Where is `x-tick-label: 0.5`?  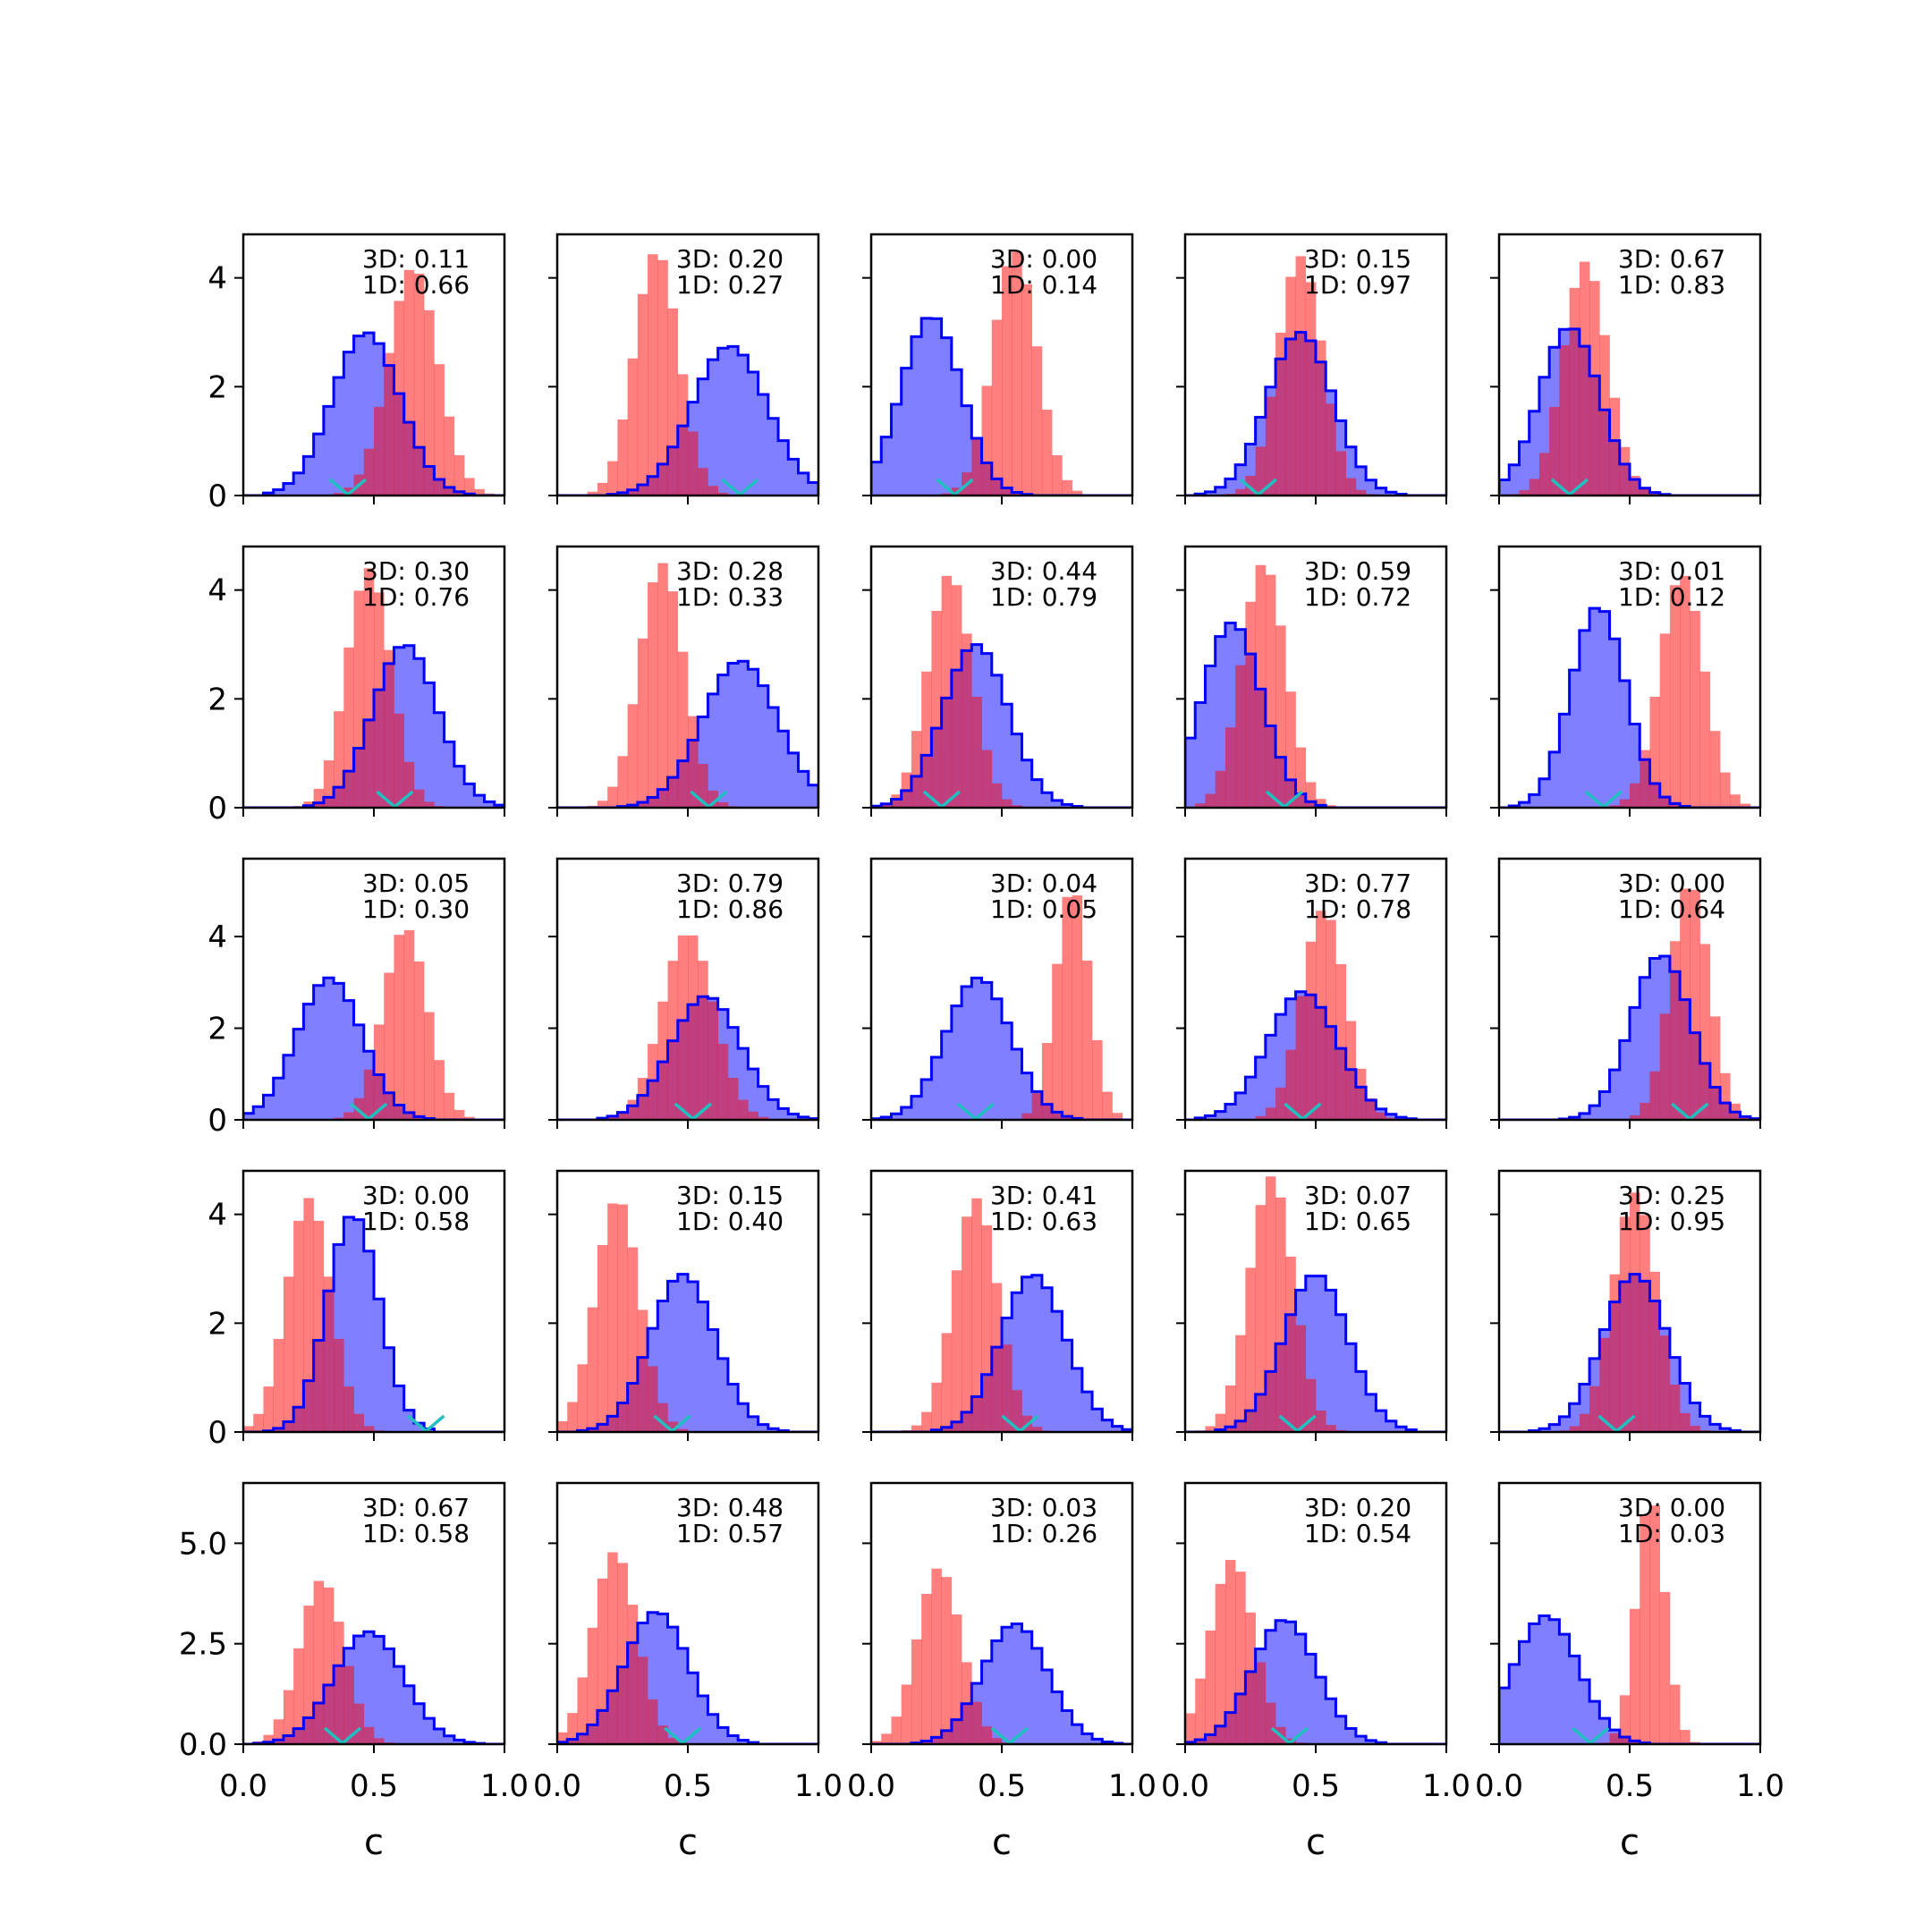 x-tick-label: 0.5 is located at coordinates (374, 1786).